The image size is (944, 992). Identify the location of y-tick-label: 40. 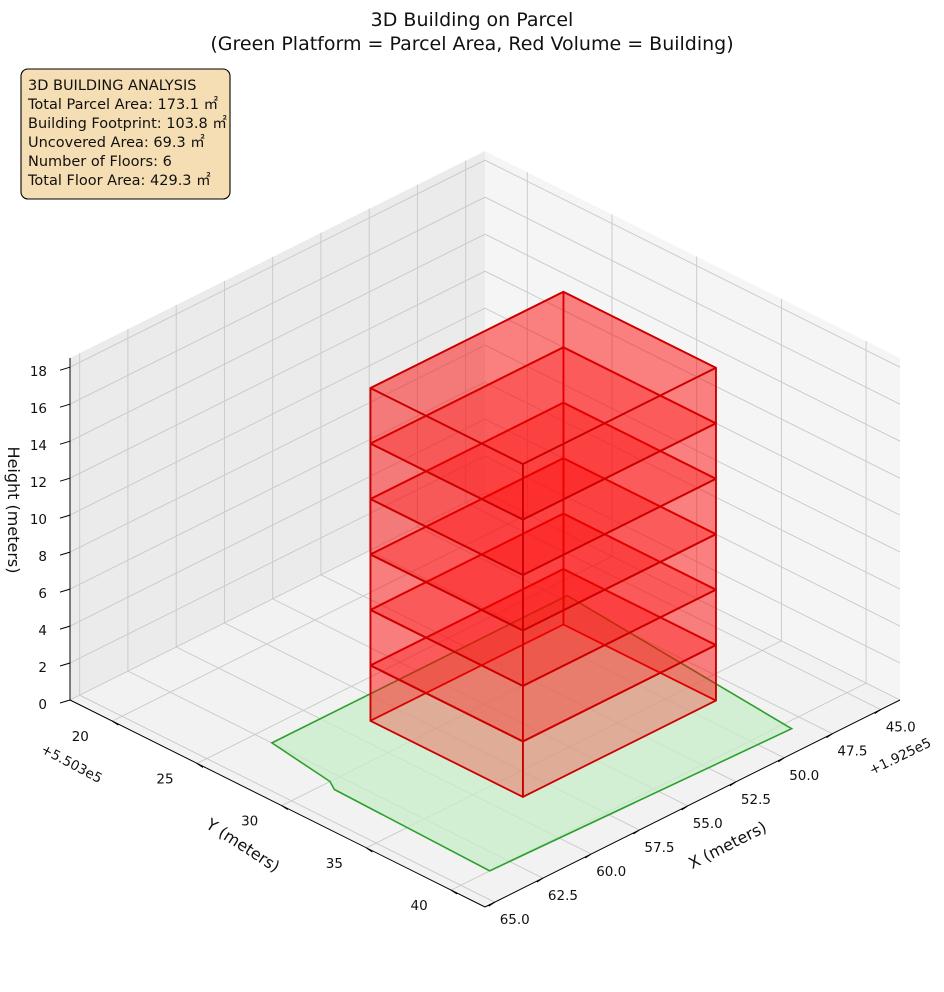
(419, 906).